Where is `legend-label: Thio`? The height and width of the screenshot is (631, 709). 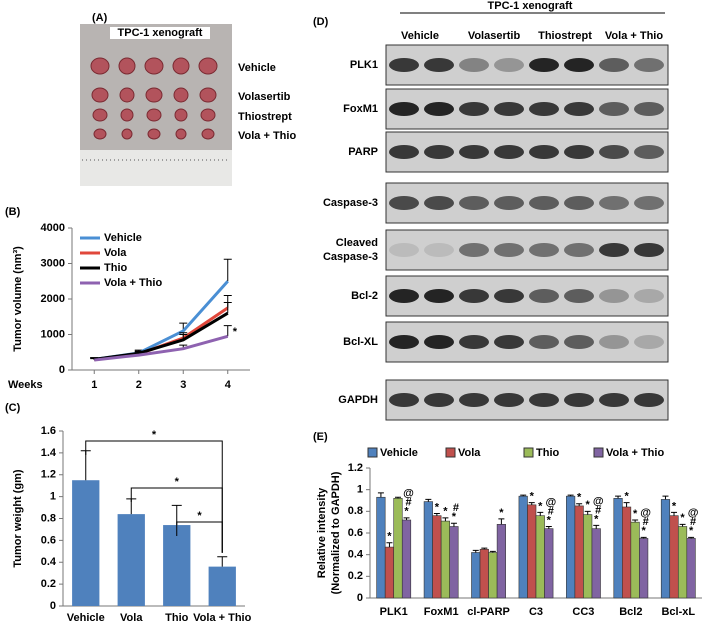
legend-label: Thio is located at coordinates (115, 268).